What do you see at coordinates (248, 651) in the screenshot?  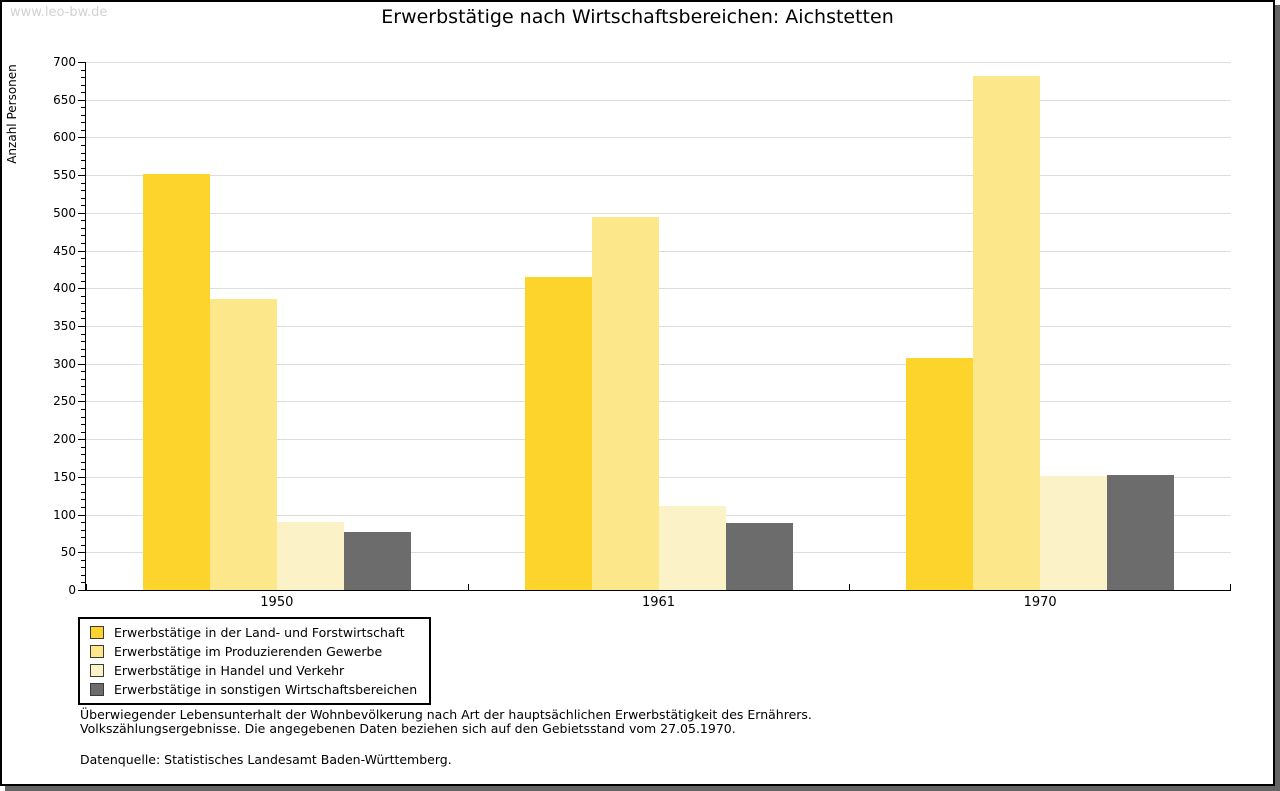 I see `legend-label: Erwerbstätige im Produzierenden Gewerbe` at bounding box center [248, 651].